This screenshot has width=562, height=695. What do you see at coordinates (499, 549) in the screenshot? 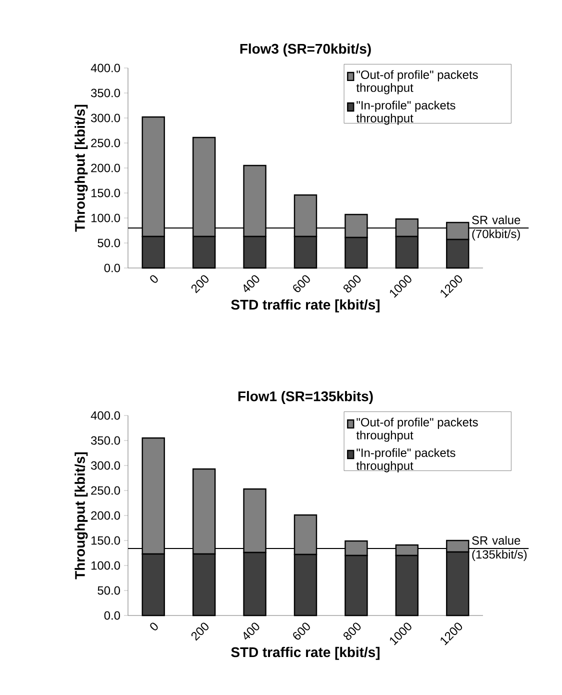
I see `ref-line-label: SR value (135kbit/s)` at bounding box center [499, 549].